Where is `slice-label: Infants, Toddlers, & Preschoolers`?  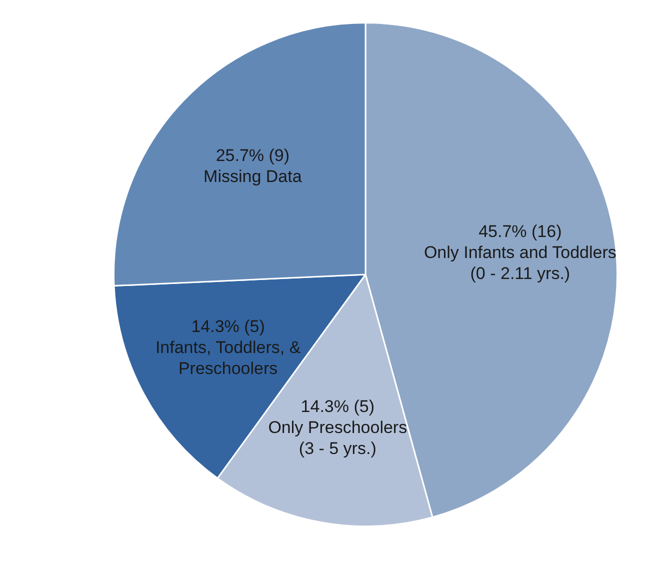
slice-label: Infants, Toddlers, & Preschoolers is located at coordinates (228, 358).